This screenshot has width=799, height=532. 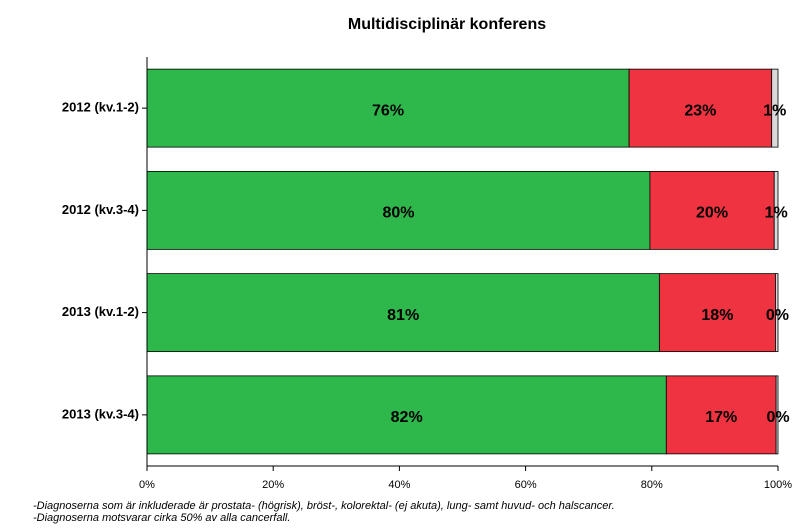 I want to click on data-label: 23%, so click(x=700, y=110).